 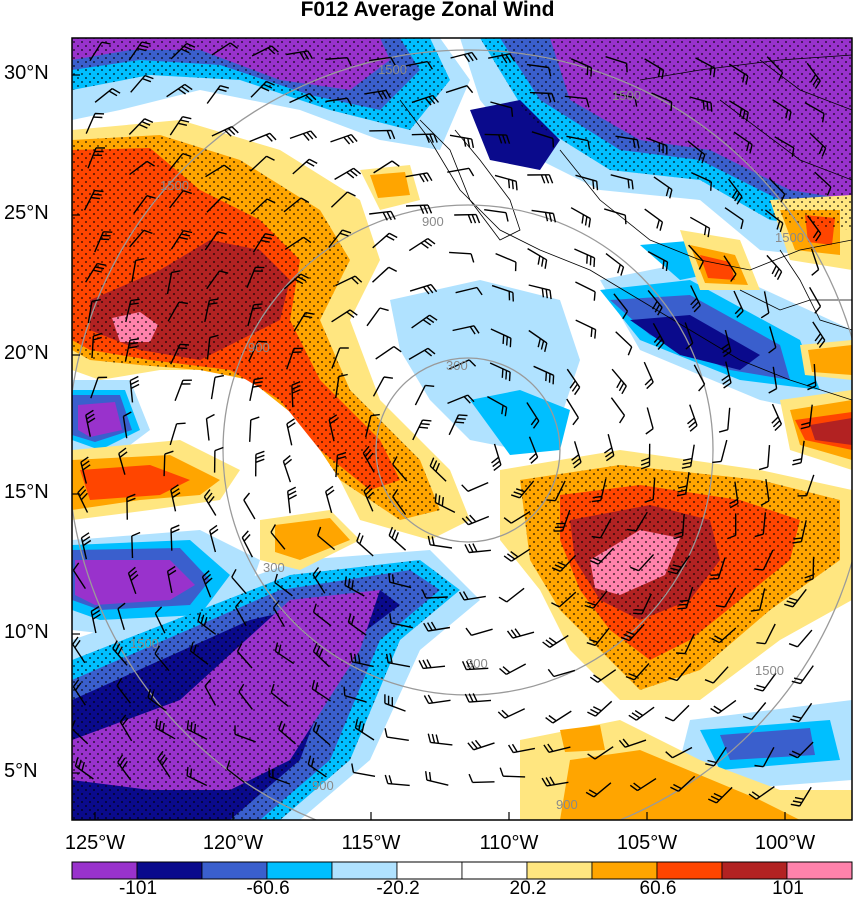 What do you see at coordinates (528, 888) in the screenshot?
I see `colorbar-label-4: 20.2` at bounding box center [528, 888].